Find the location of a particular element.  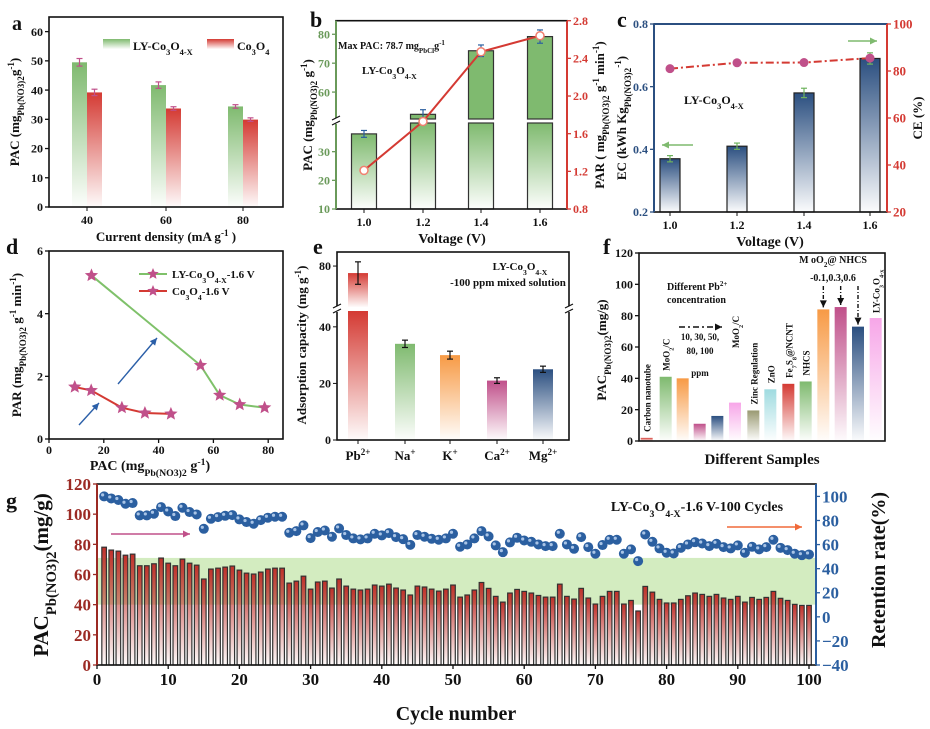

x-tick-label: 1.2 is located at coordinates (423, 222).